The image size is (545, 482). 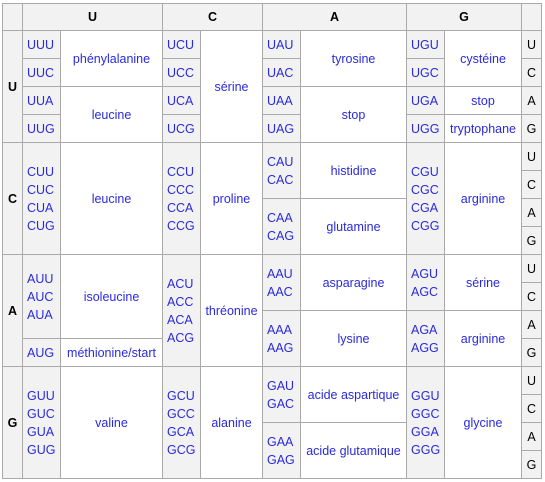 I want to click on codon-cell: UUU, so click(x=41, y=44).